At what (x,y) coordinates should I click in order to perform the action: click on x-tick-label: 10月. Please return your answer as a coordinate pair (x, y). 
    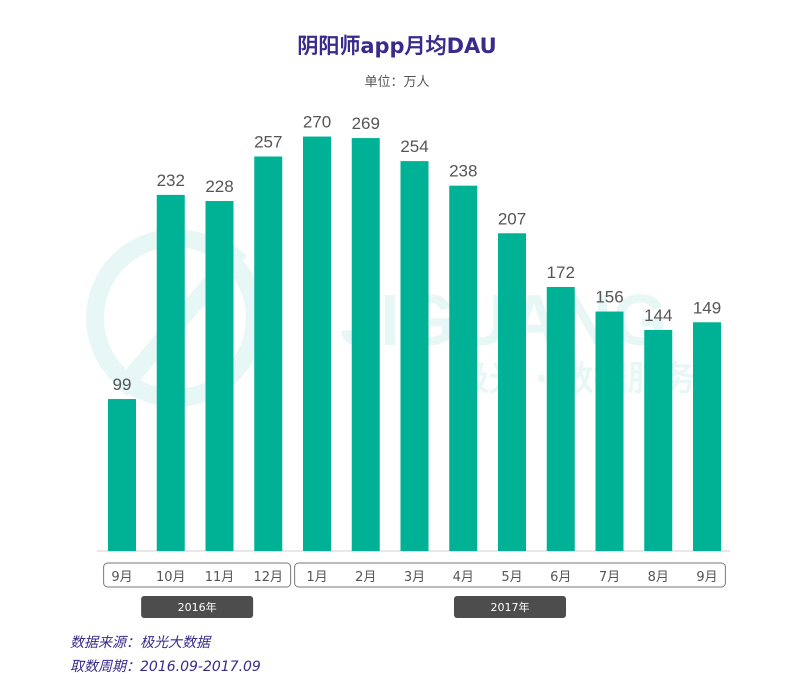
    Looking at the image, I should click on (171, 577).